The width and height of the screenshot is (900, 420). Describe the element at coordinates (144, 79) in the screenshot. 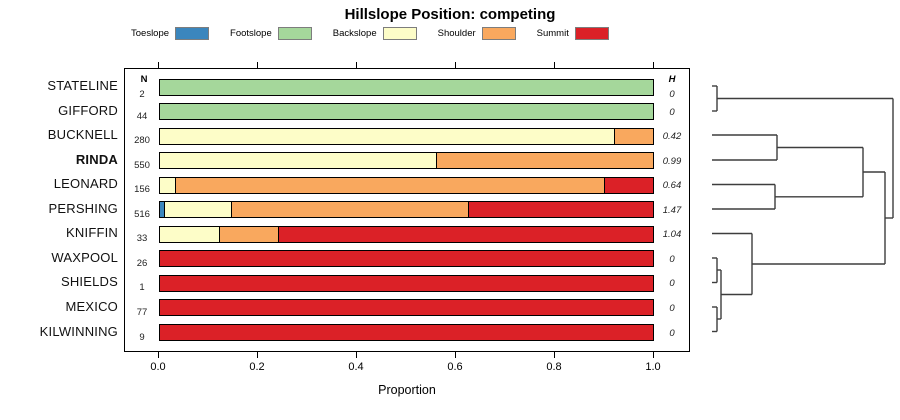

I see `n-column-header: N` at that location.